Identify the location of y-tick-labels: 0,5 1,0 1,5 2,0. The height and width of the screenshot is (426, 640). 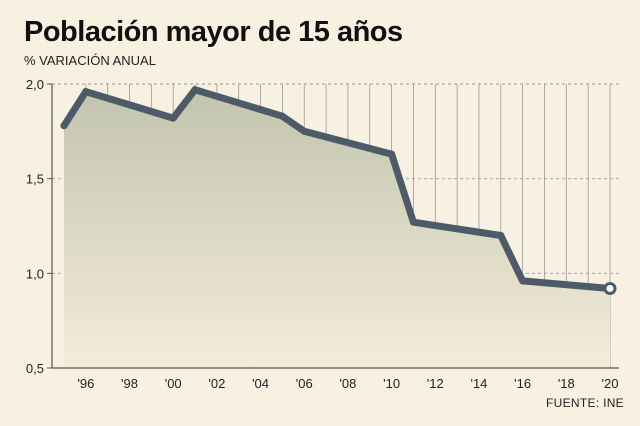
(35, 226).